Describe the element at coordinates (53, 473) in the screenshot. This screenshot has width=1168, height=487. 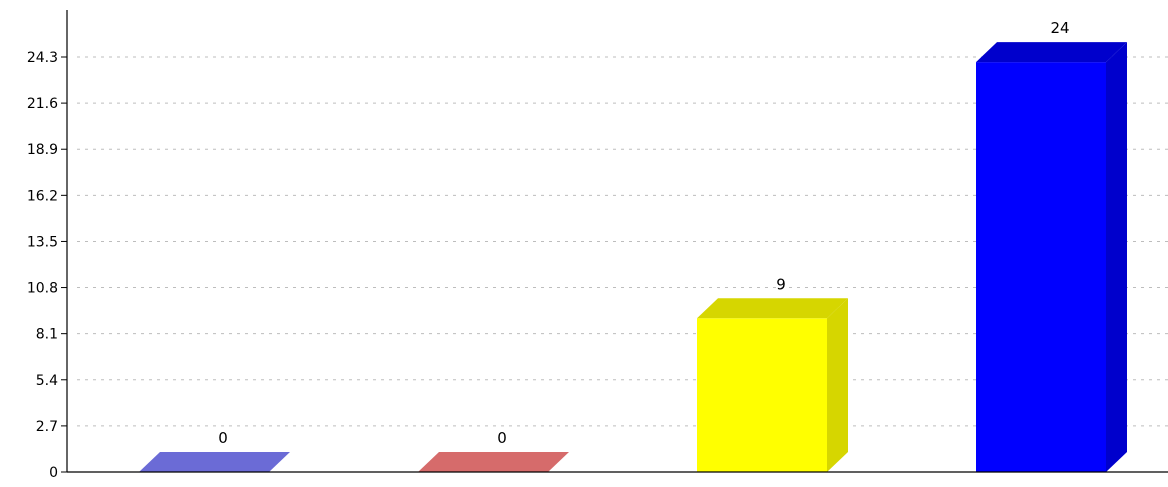
I see `y-tick-label: 0` at that location.